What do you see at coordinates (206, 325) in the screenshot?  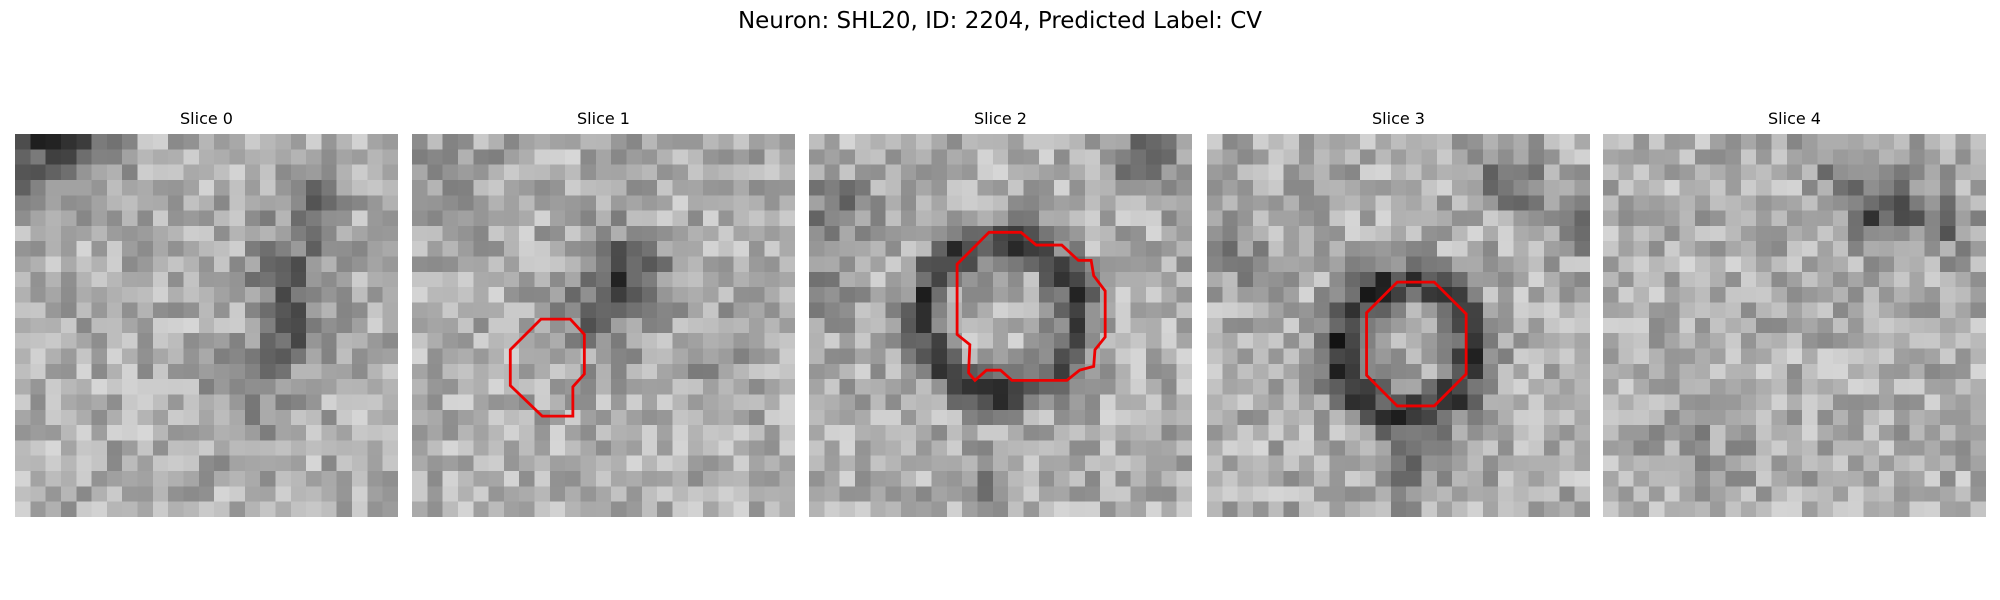 I see `slice-image` at bounding box center [206, 325].